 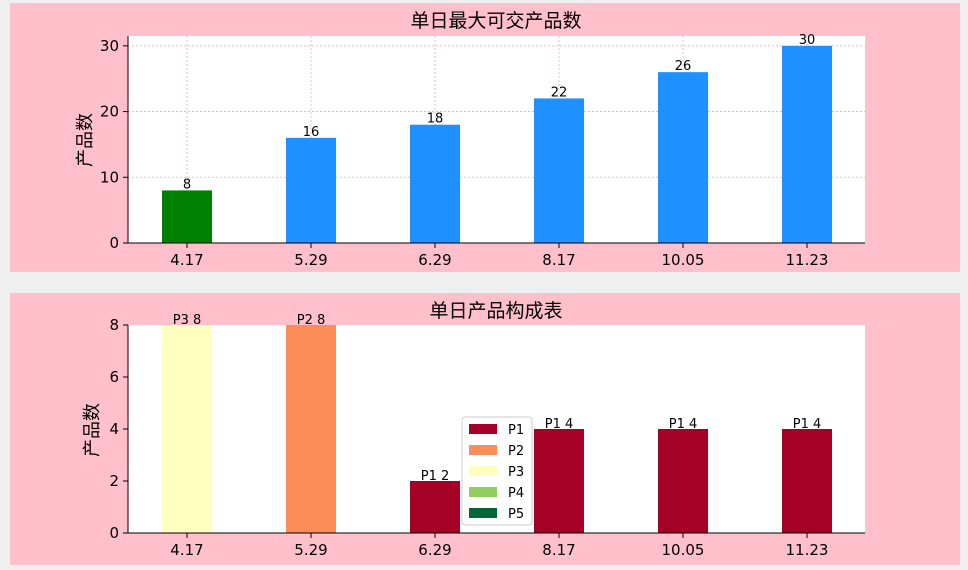 I want to click on top-x-tick-label: 5.29, so click(x=310, y=260).